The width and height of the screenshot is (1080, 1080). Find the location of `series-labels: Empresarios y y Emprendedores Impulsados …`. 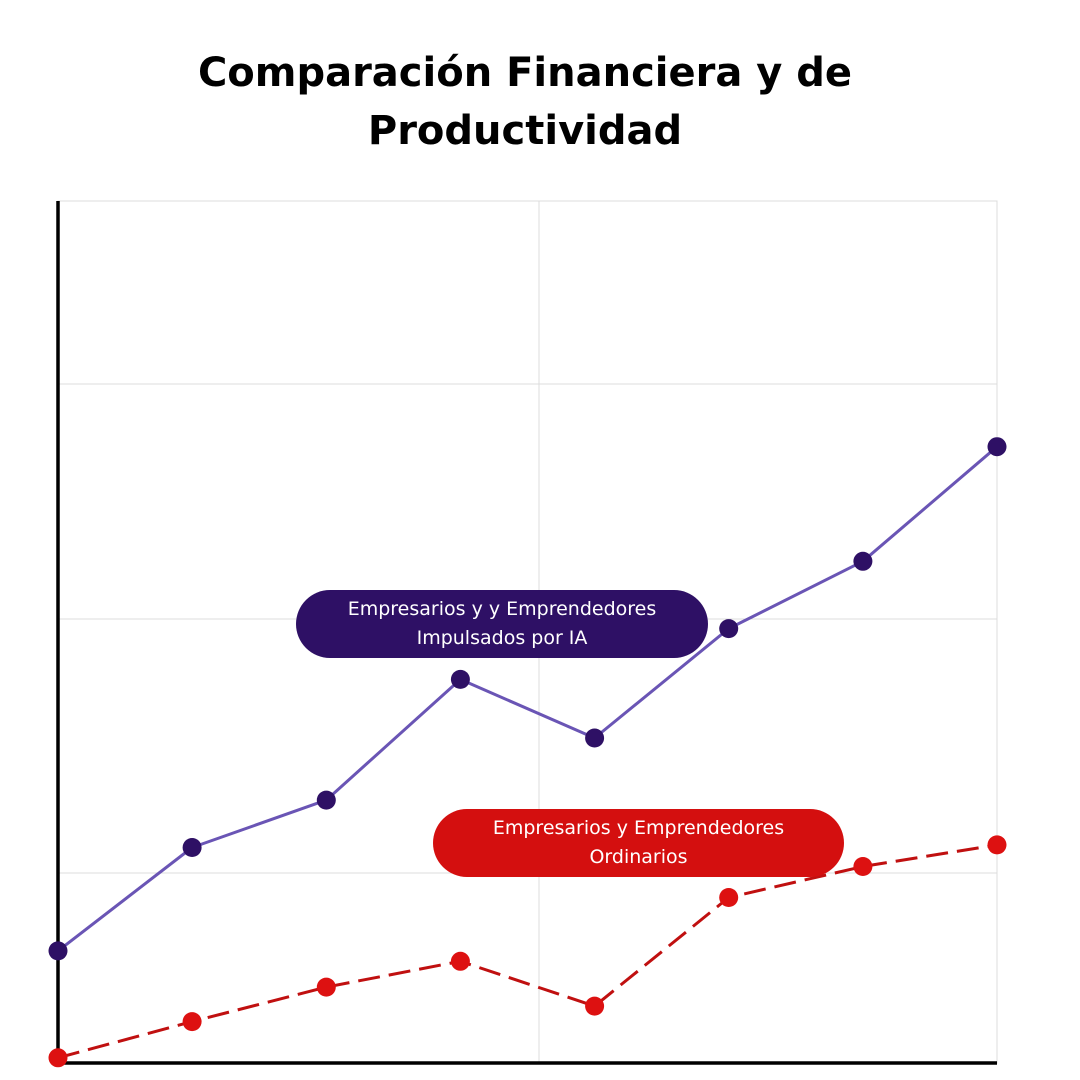

series-labels: Empresarios y y Emprendedores Impulsados … is located at coordinates (570, 733).